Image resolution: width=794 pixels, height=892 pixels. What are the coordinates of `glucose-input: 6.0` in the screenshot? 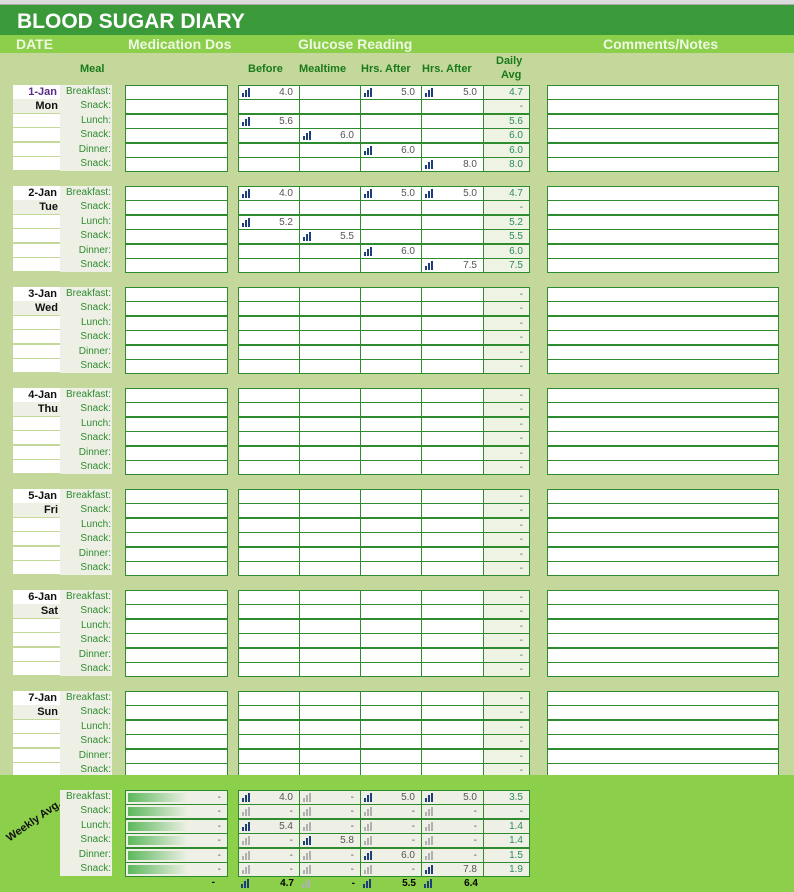 It's located at (391, 150).